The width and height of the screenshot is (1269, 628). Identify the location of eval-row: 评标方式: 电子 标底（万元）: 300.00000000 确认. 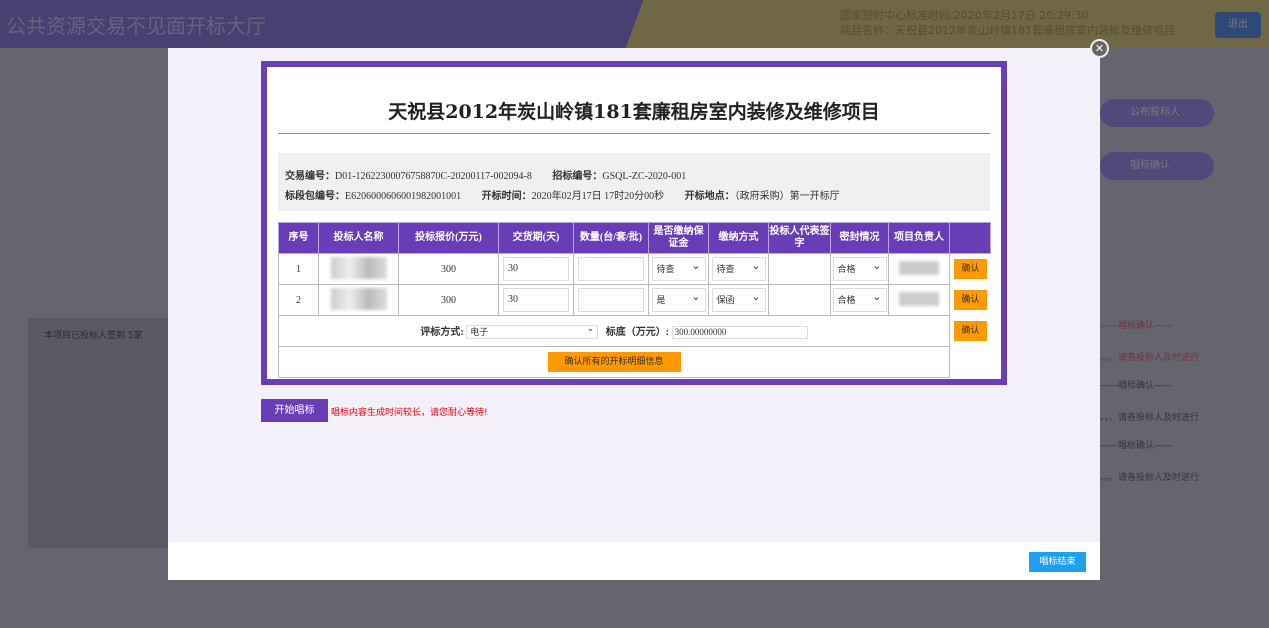
(634, 331).